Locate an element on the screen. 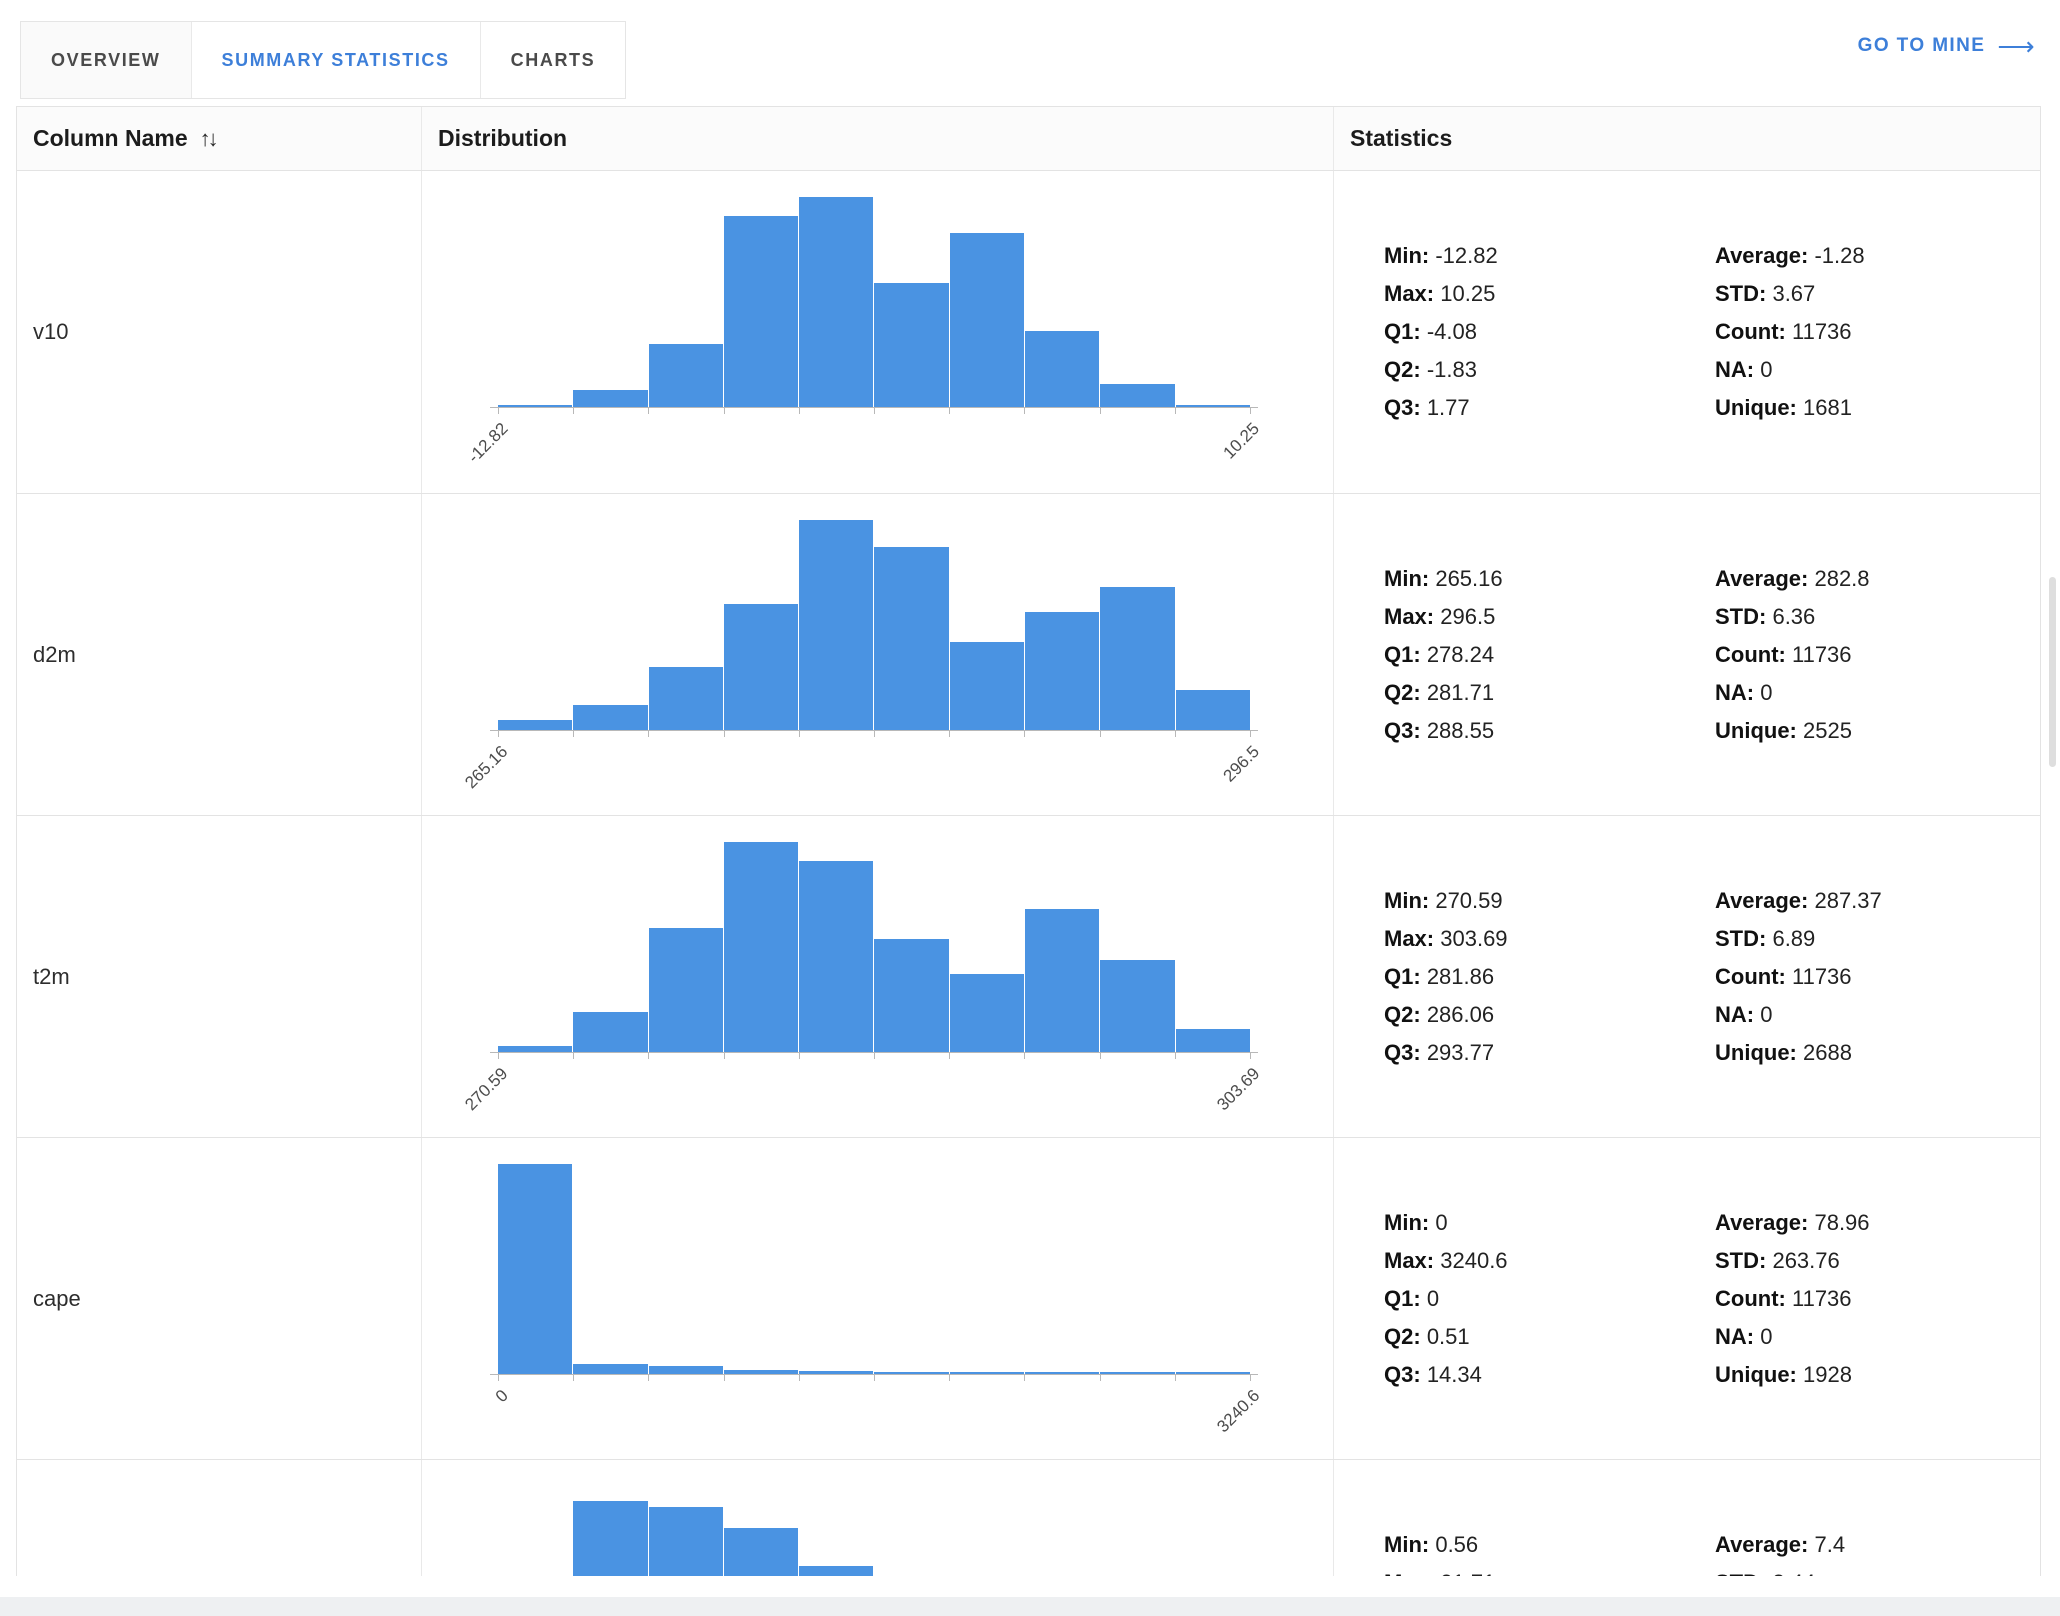 Image resolution: width=2060 pixels, height=1616 pixels. stat-unique-value: 2688 is located at coordinates (1827, 1052).